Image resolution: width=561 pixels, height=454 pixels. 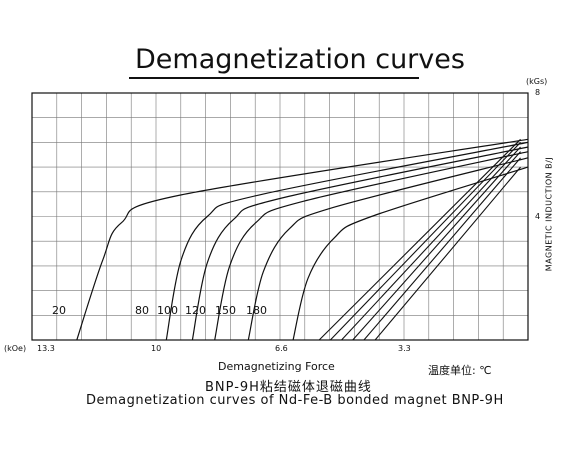 I want to click on temp-label-20: 20, so click(x=59, y=310).